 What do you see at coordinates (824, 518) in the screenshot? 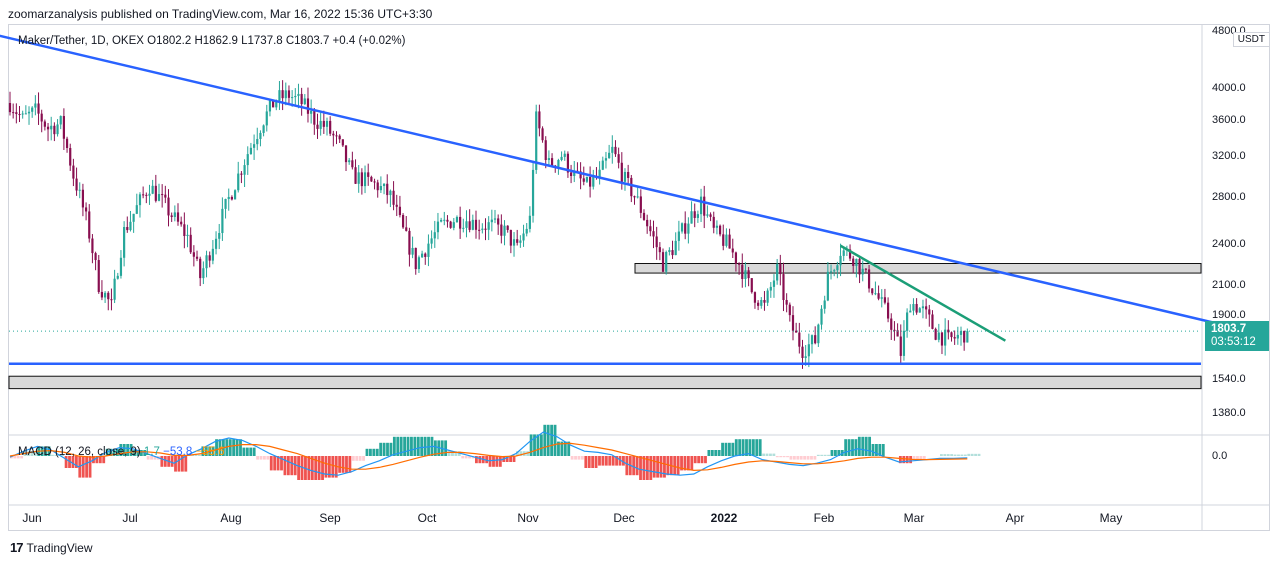
I see `x-tick-label: Feb` at bounding box center [824, 518].